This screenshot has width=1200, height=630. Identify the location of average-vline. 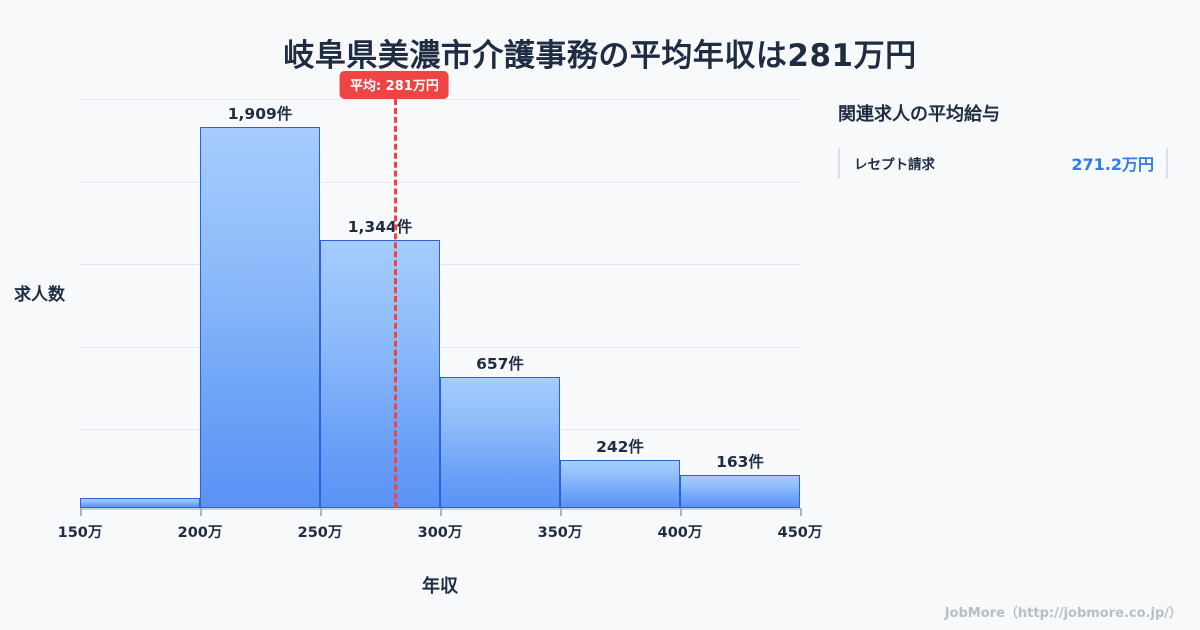
(396, 303).